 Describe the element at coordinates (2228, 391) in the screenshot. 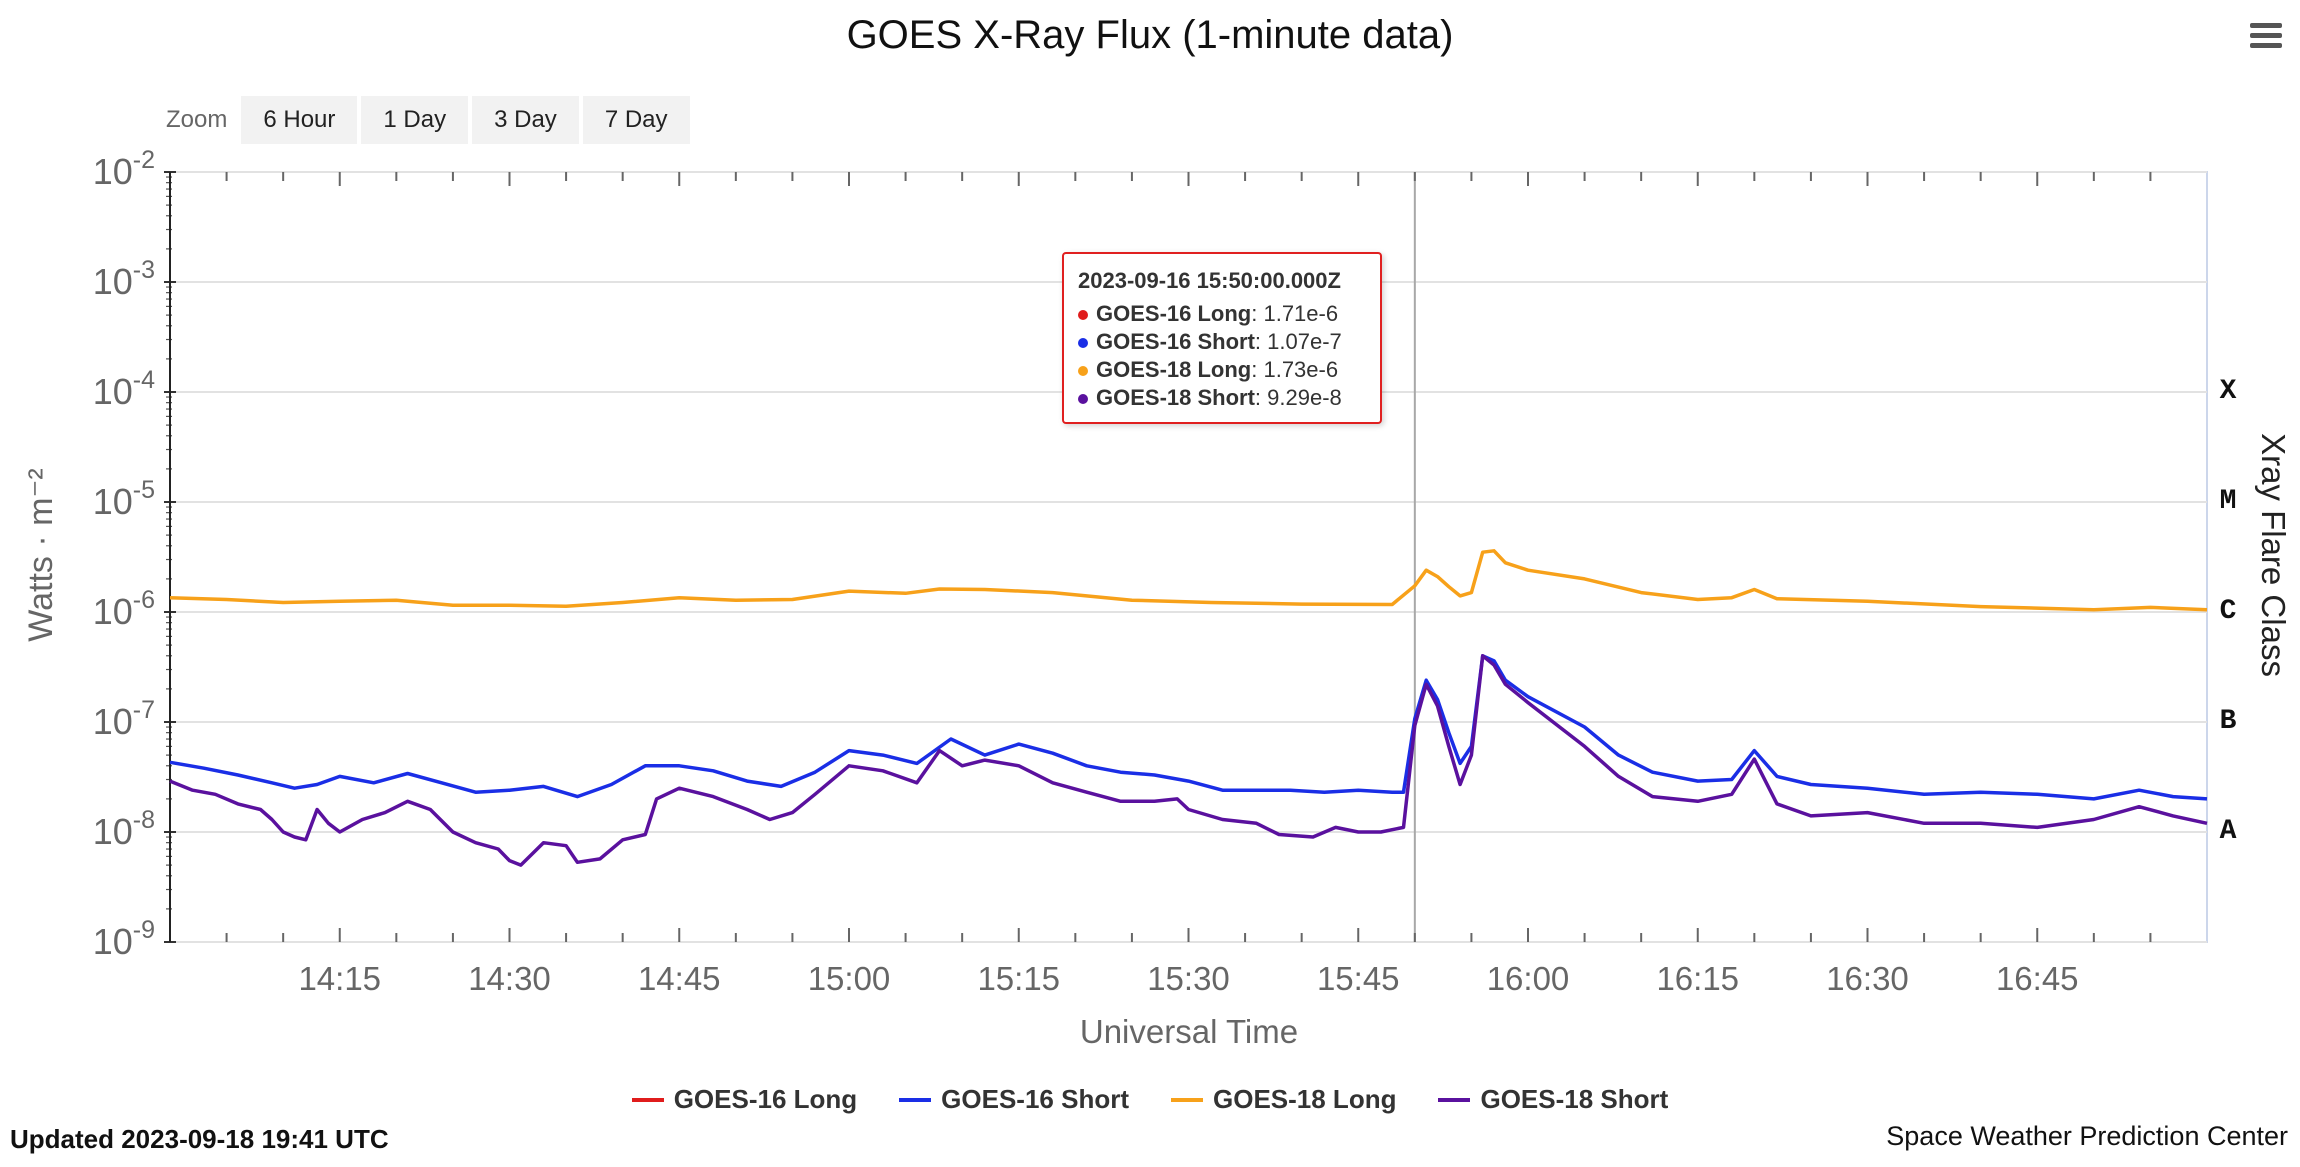

I see `flare-class-label: X` at that location.